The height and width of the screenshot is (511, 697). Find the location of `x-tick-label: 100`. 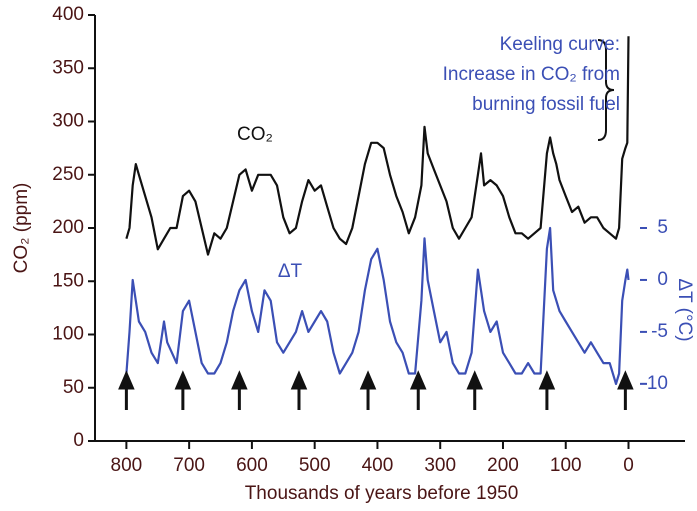

x-tick-label: 100 is located at coordinates (566, 465).